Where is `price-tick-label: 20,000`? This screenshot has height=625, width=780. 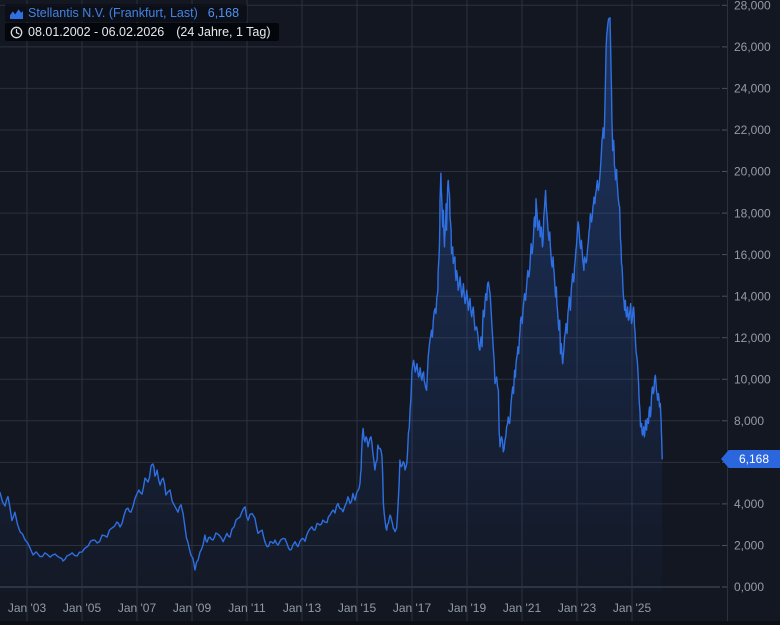 price-tick-label: 20,000 is located at coordinates (752, 172).